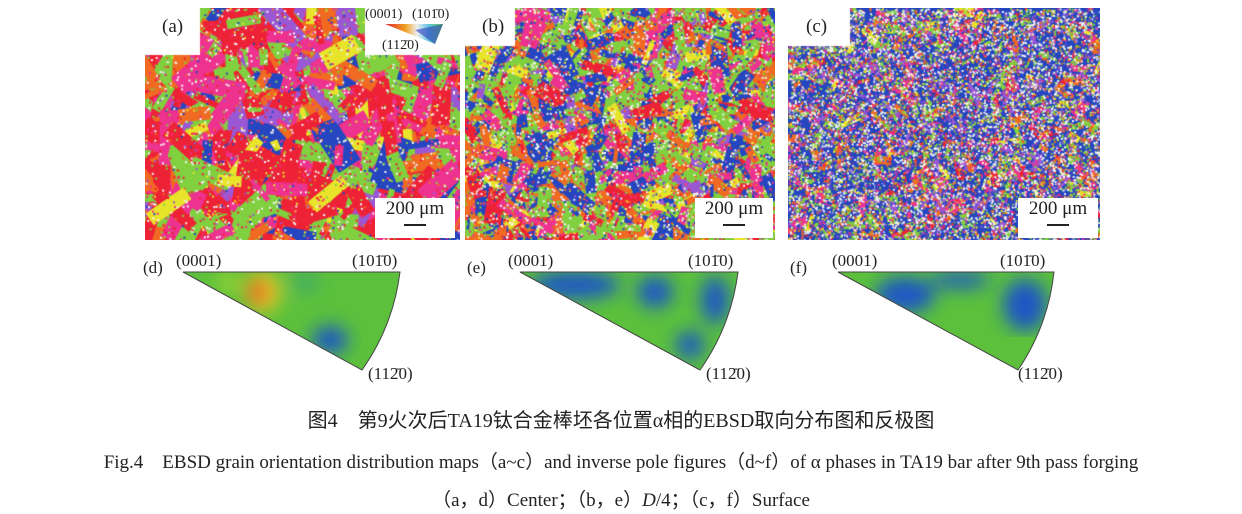 The height and width of the screenshot is (514, 1242). What do you see at coordinates (400, 45) in the screenshot?
I see `legend-11-20: (112̄0)` at bounding box center [400, 45].